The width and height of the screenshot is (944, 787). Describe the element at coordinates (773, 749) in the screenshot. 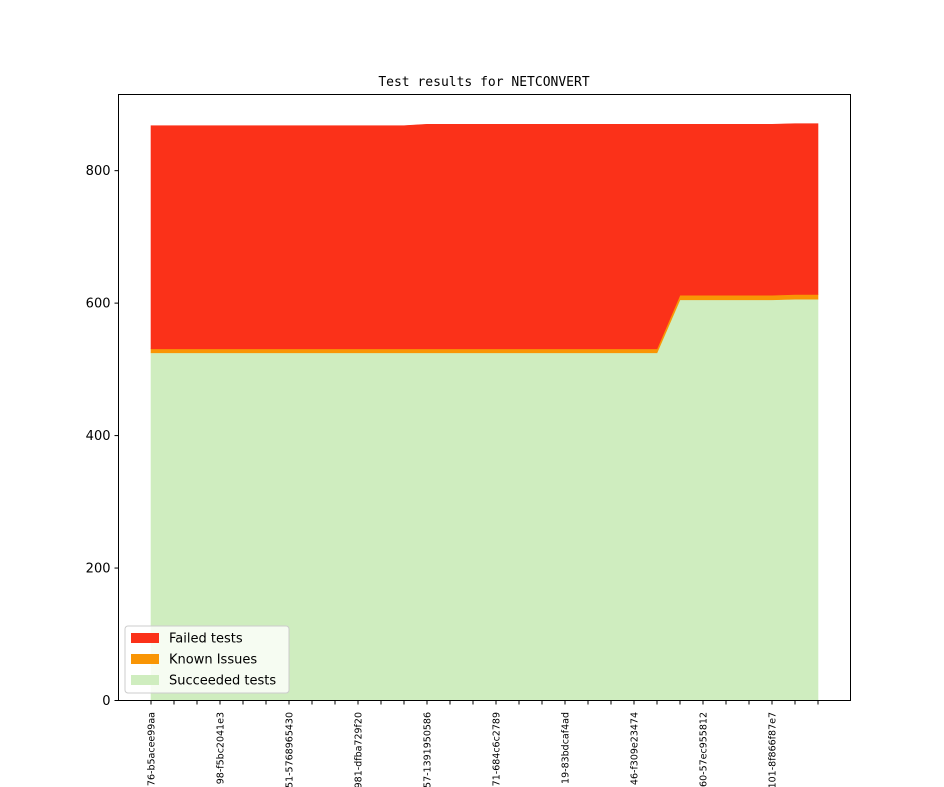

I see `x-tick-label: 101-8f866f87e7` at that location.